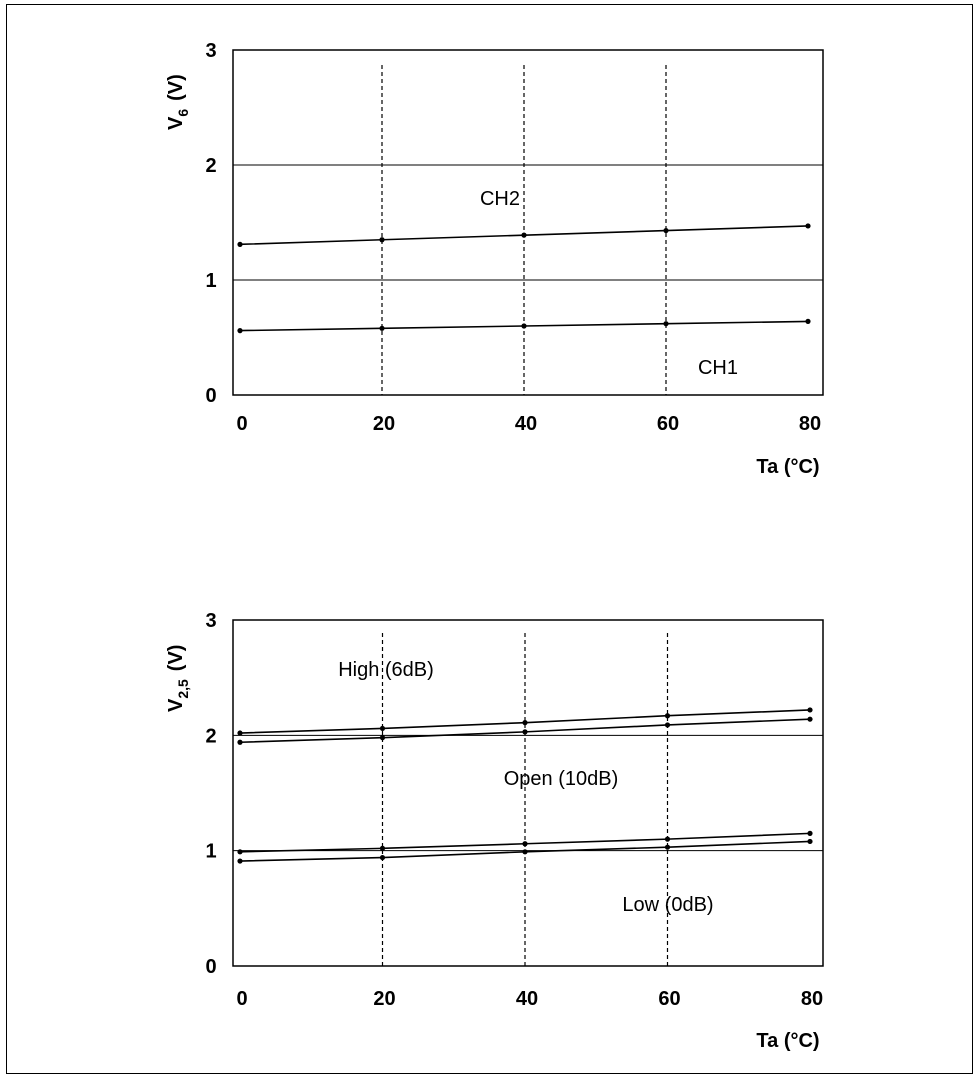 Image resolution: width=979 pixels, height=1080 pixels. I want to click on annotation-open: Open (10dB), so click(561, 779).